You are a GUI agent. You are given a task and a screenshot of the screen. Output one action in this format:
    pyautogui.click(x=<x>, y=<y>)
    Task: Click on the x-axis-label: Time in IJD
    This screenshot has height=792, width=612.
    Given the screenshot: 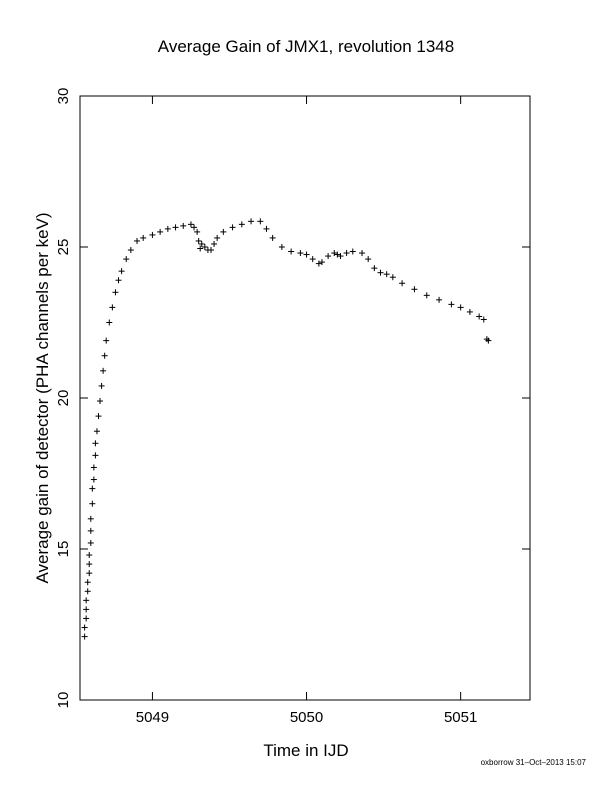 What is the action you would take?
    pyautogui.click(x=305, y=750)
    